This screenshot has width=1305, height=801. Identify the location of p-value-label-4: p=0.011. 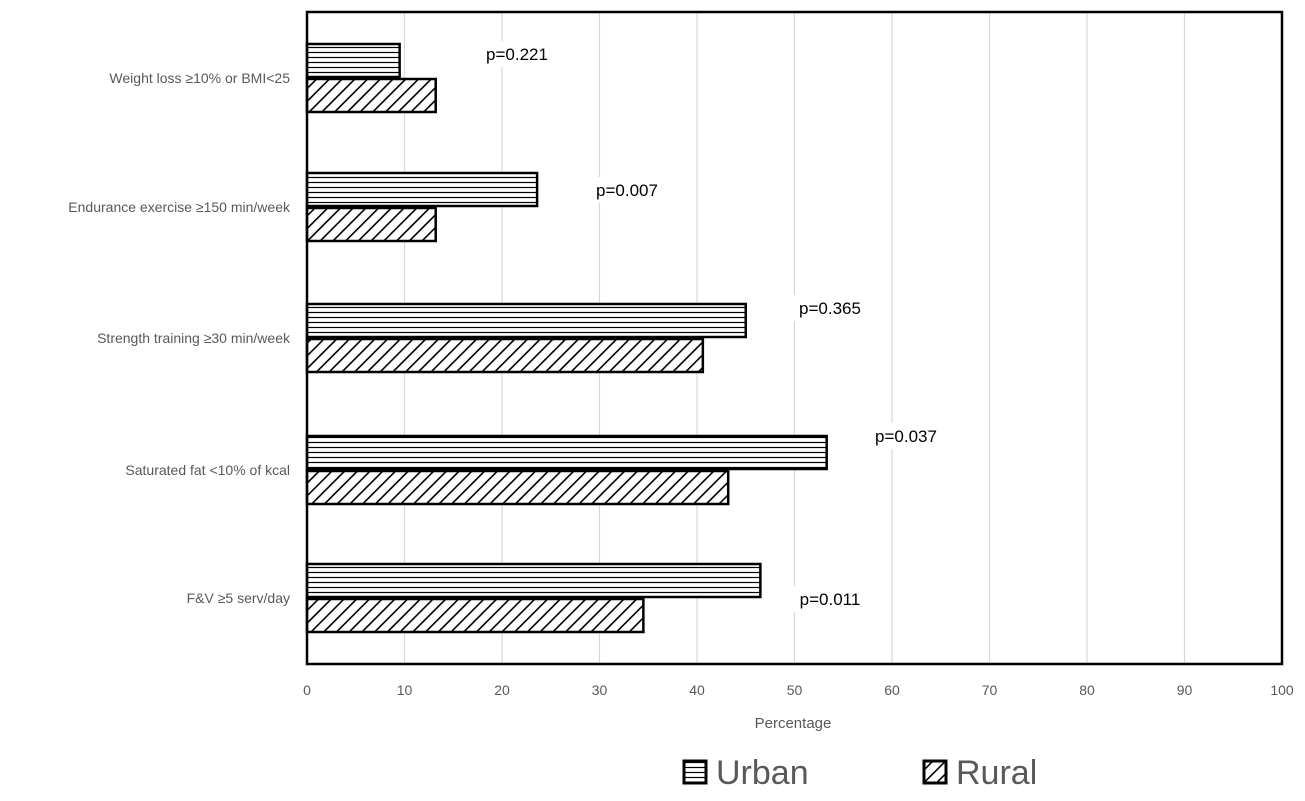
(830, 599).